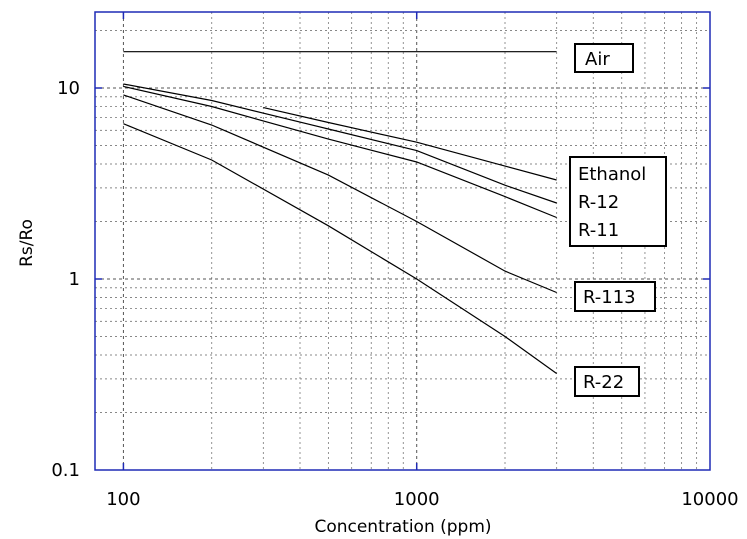 Image resolution: width=747 pixels, height=539 pixels. I want to click on x-axis-title: Concentration (ppm), so click(402, 527).